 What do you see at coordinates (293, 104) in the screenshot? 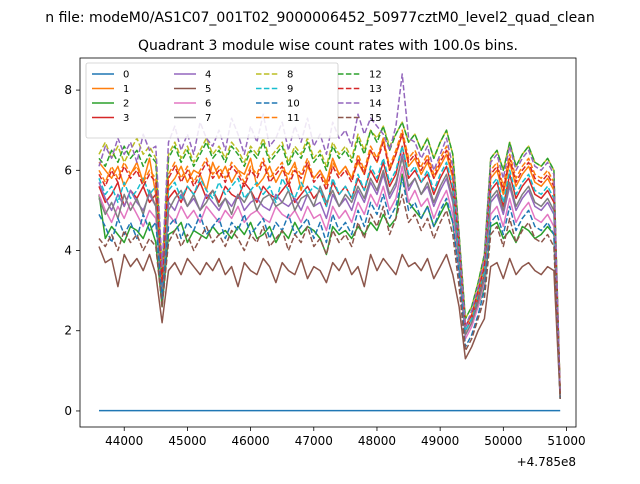
I see `legend-label-10: 10` at bounding box center [293, 104].